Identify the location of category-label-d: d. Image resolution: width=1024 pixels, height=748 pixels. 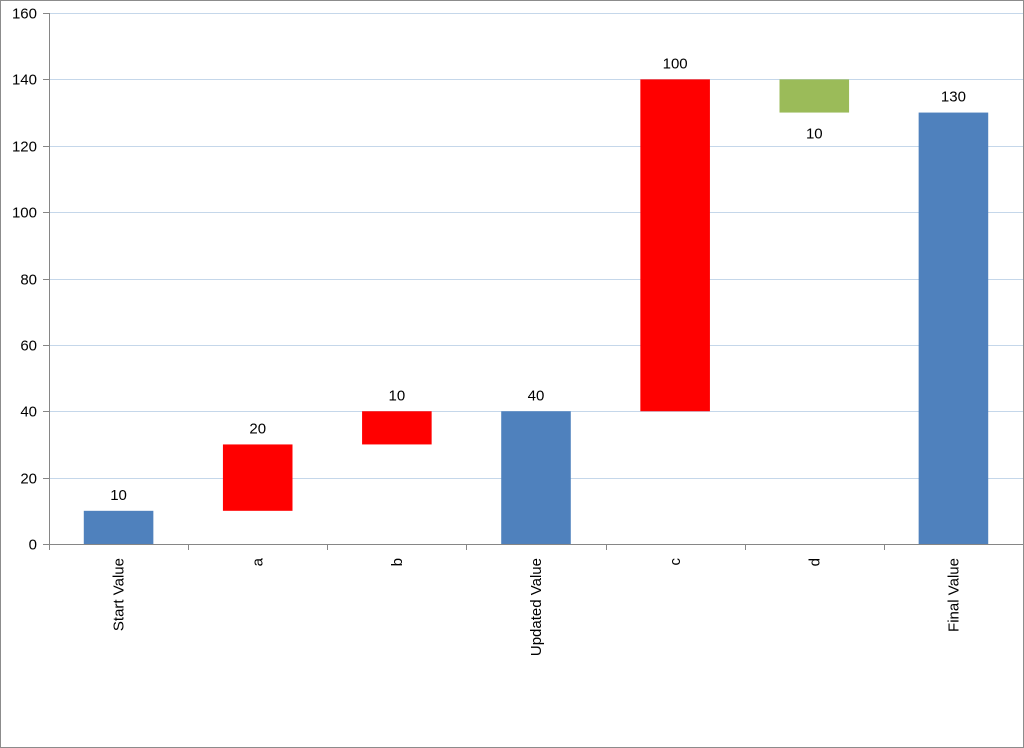
(814, 562).